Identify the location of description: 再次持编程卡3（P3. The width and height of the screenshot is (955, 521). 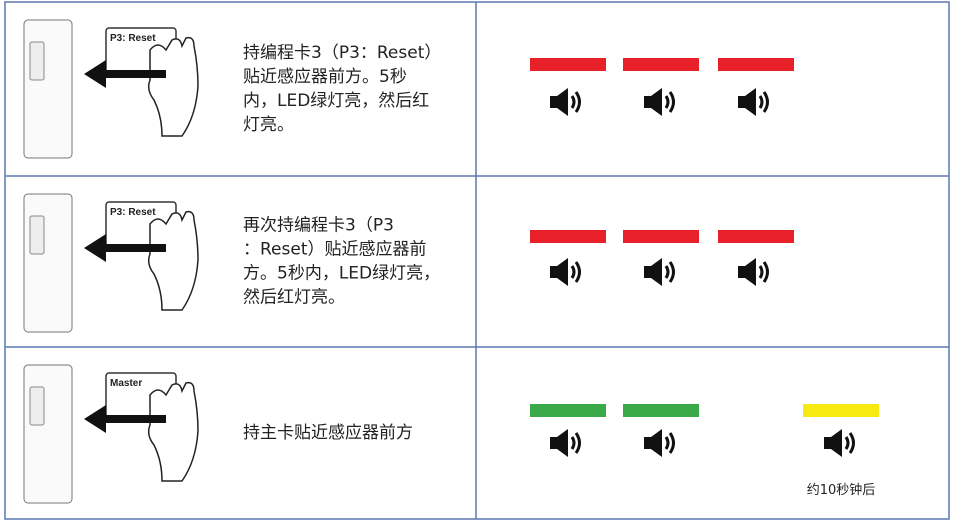
(318, 226).